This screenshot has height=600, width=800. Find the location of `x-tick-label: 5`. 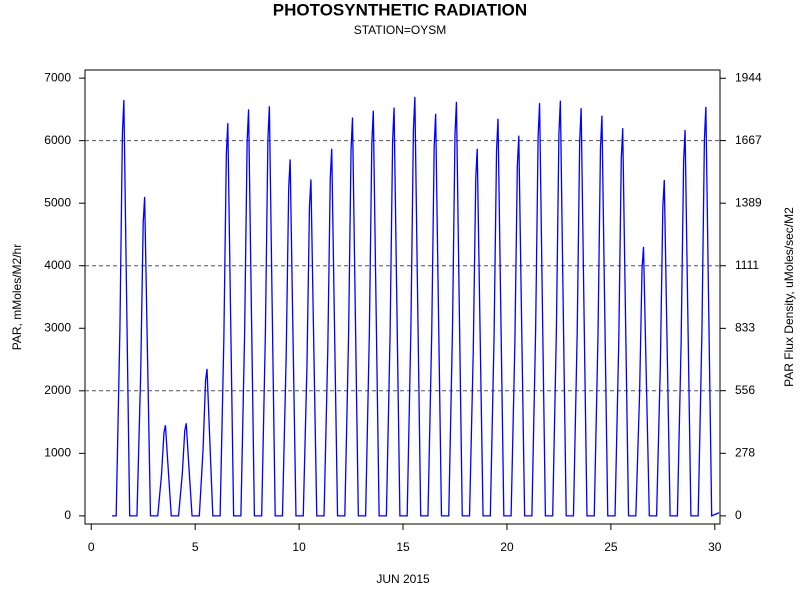

x-tick-label: 5 is located at coordinates (195, 547).